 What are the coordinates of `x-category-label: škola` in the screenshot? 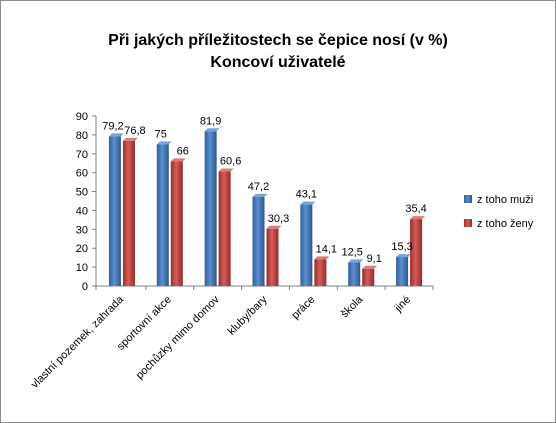 It's located at (352, 306).